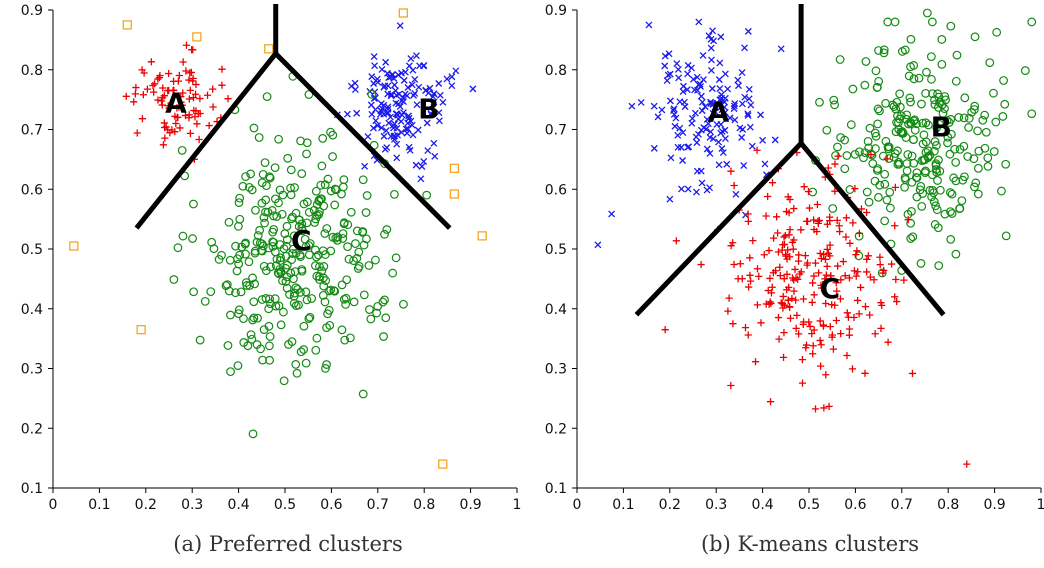 The width and height of the screenshot is (1044, 568). I want to click on y-tick-label: 0.4, so click(556, 310).